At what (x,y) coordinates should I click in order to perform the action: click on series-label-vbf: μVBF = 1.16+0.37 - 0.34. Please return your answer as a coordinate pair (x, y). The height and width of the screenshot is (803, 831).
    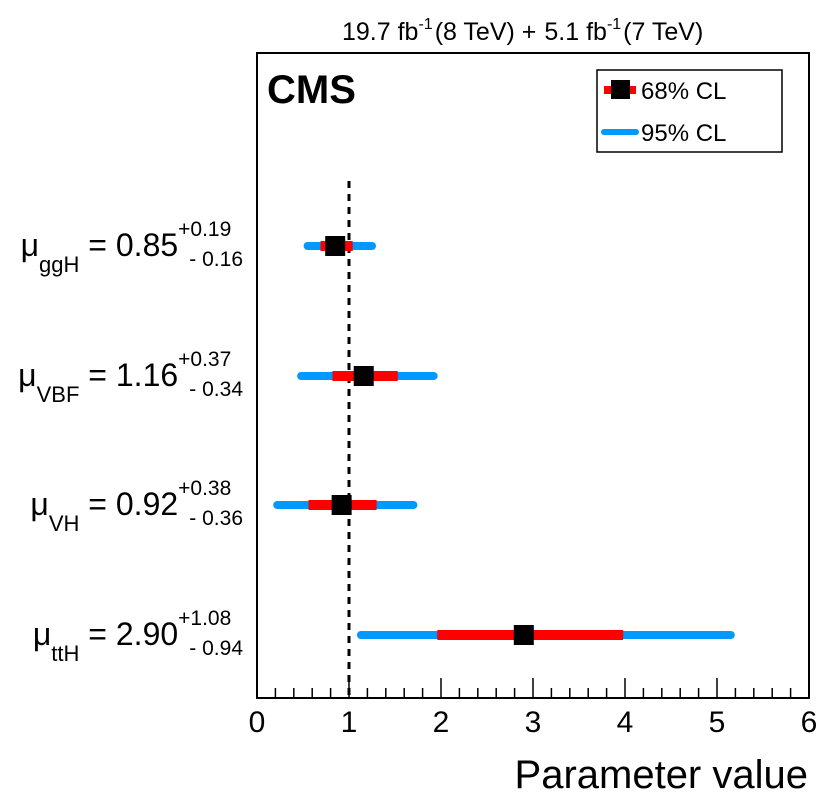
    Looking at the image, I should click on (130, 377).